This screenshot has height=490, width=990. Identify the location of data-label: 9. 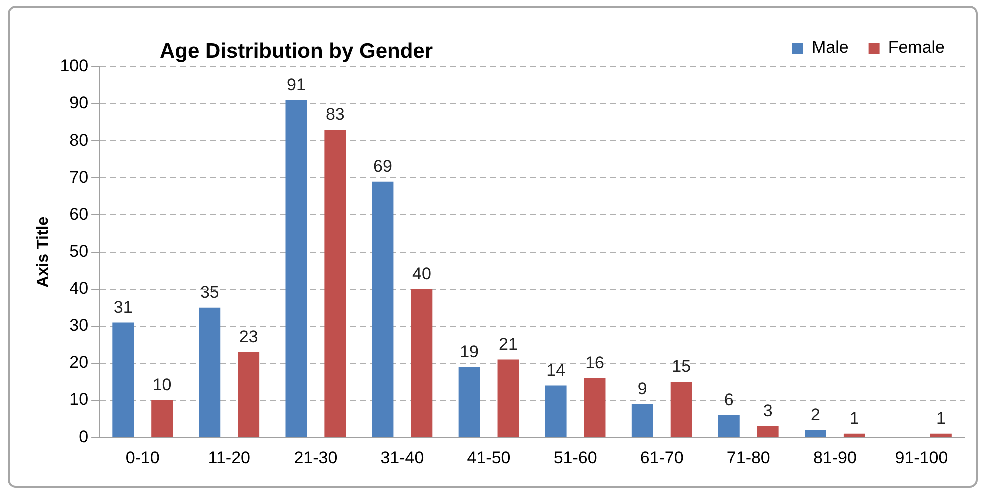
(643, 388).